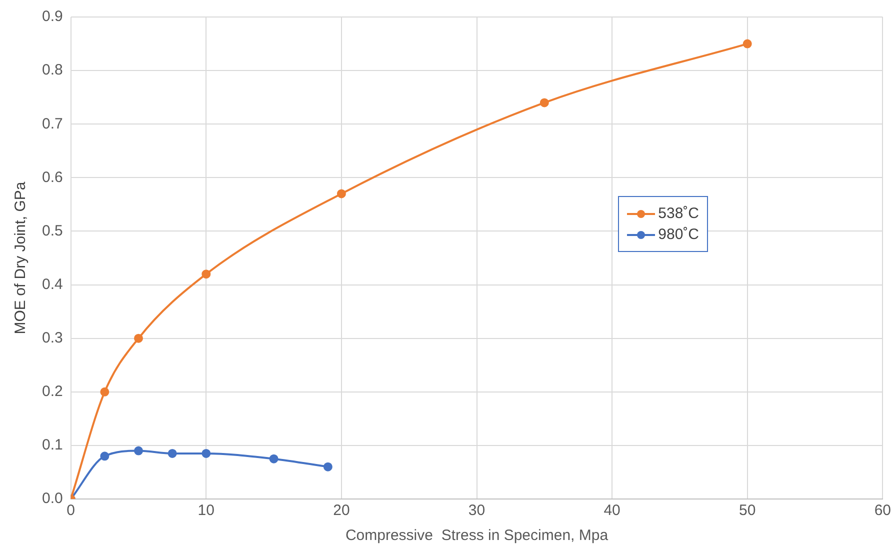  Describe the element at coordinates (477, 511) in the screenshot. I see `x-tick-label: 30` at that location.